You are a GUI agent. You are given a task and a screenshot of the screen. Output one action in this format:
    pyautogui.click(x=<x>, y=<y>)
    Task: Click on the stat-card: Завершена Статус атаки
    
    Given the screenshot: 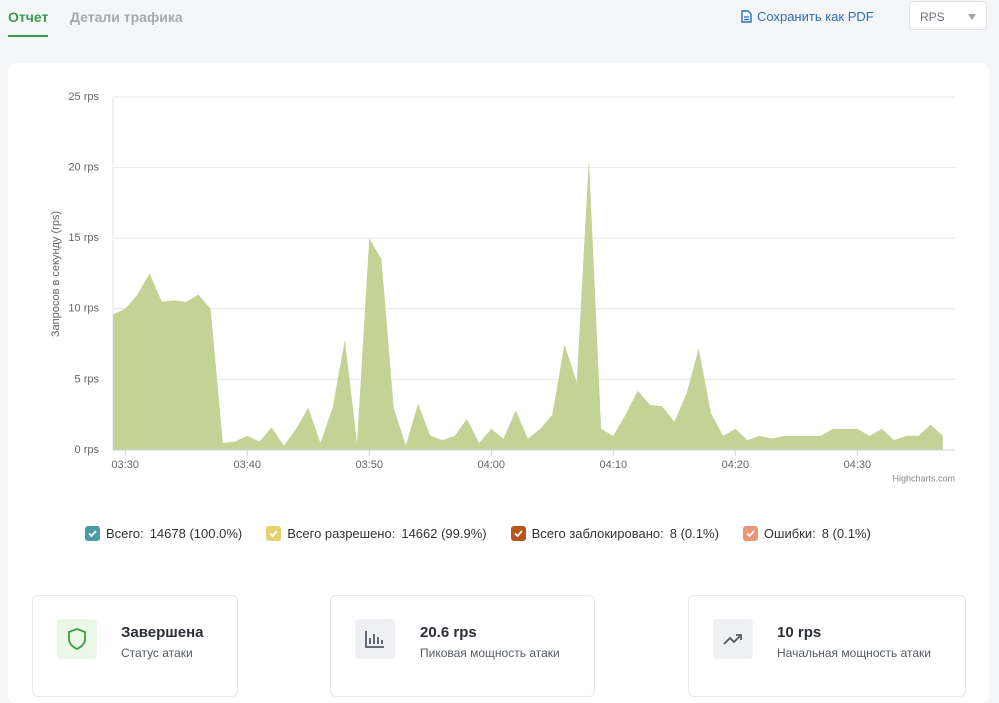 What is the action you would take?
    pyautogui.click(x=135, y=646)
    